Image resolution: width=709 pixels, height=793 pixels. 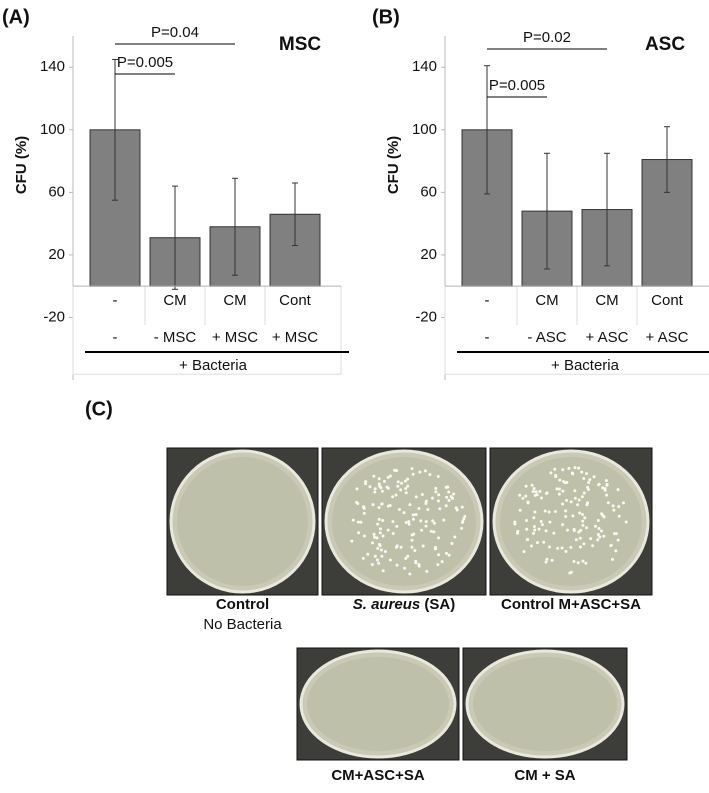 What do you see at coordinates (174, 300) in the screenshot?
I see `x-tick-label: CM` at bounding box center [174, 300].